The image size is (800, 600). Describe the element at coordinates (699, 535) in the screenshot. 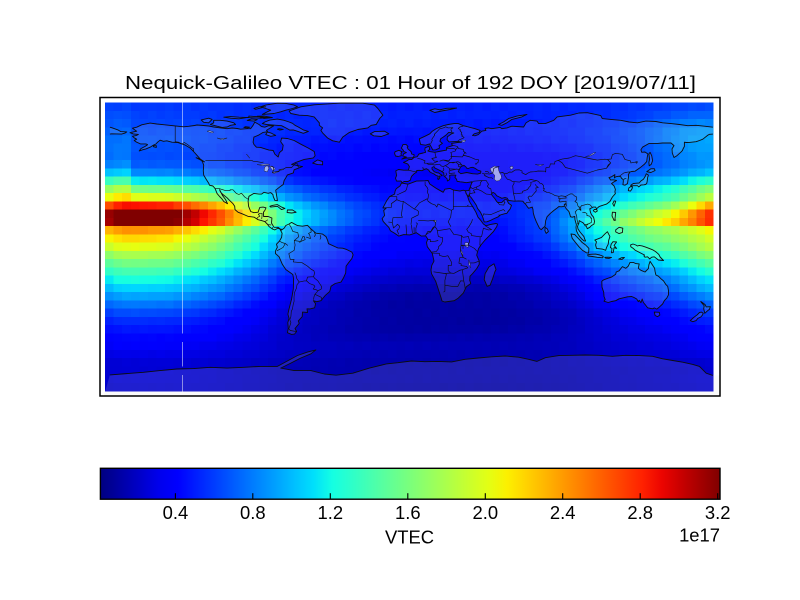

I see `svg-text: 1e17` at that location.